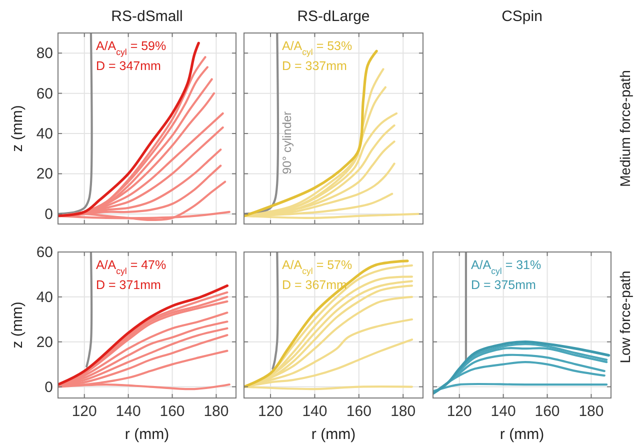 Image resolution: width=641 pixels, height=446 pixels. What do you see at coordinates (625, 128) in the screenshot?
I see `text: Medium force-path` at bounding box center [625, 128].